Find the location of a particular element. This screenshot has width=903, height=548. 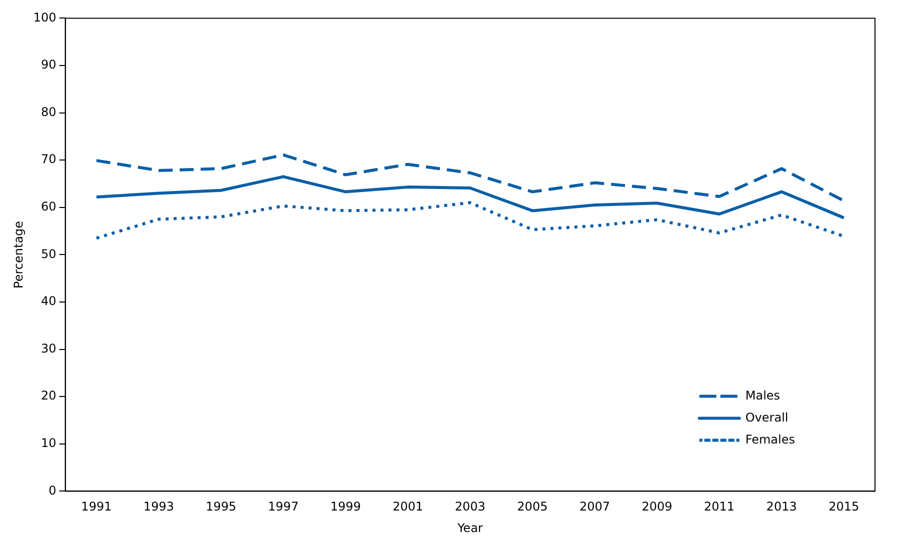

legend-label: Overall is located at coordinates (766, 417).